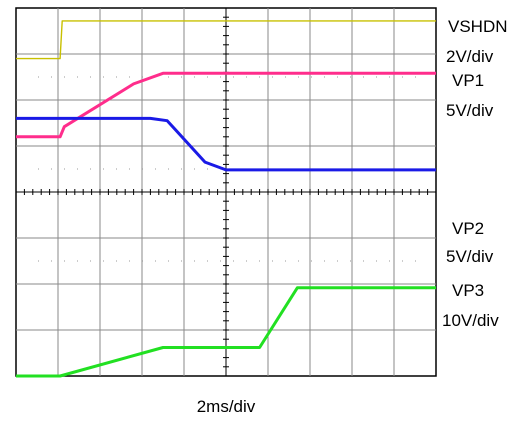 This screenshot has width=520, height=426. What do you see at coordinates (478, 26) in the screenshot?
I see `vshdn-label: VSHDN` at bounding box center [478, 26].